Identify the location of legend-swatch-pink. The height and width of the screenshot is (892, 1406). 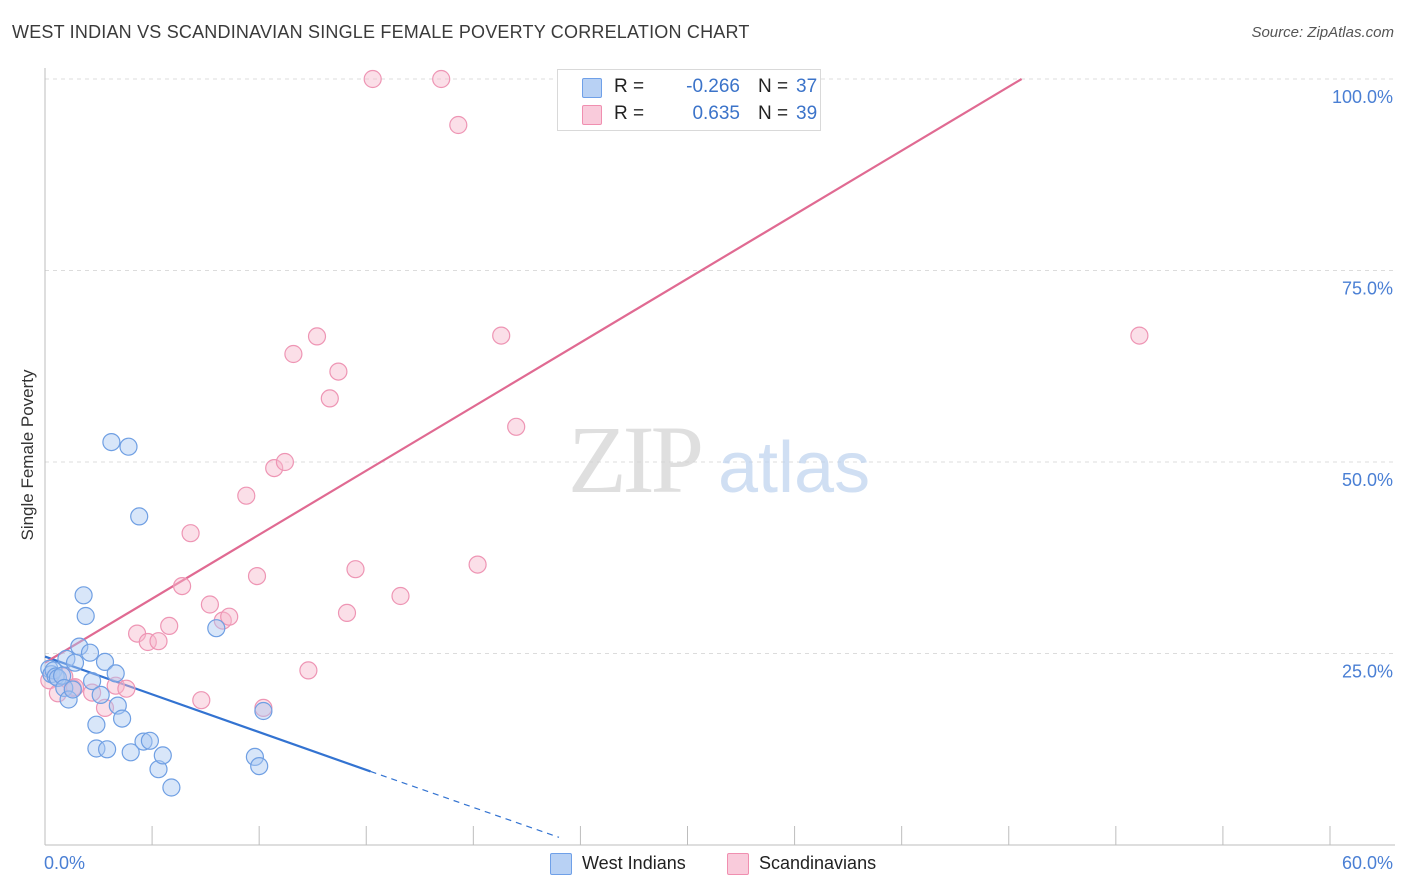
(592, 115).